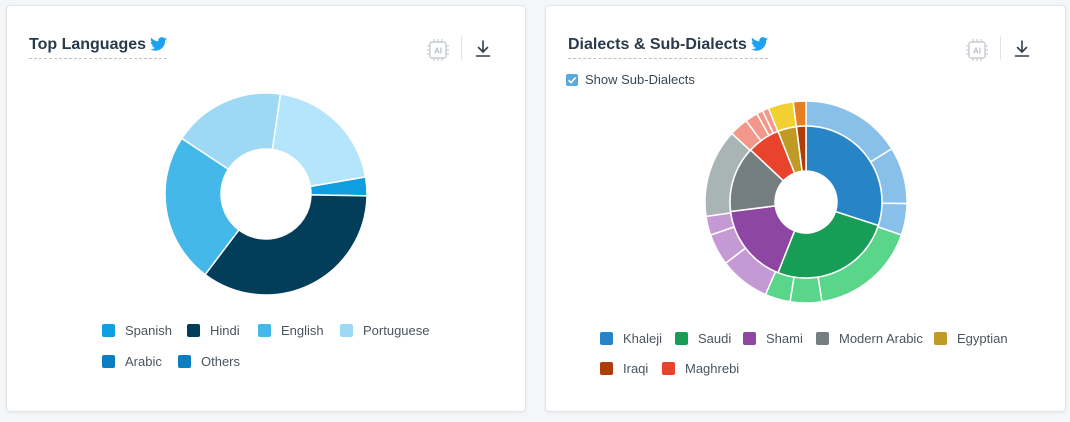 Image resolution: width=1070 pixels, height=422 pixels. I want to click on language-legend-item-arabic: Arabic, so click(132, 361).